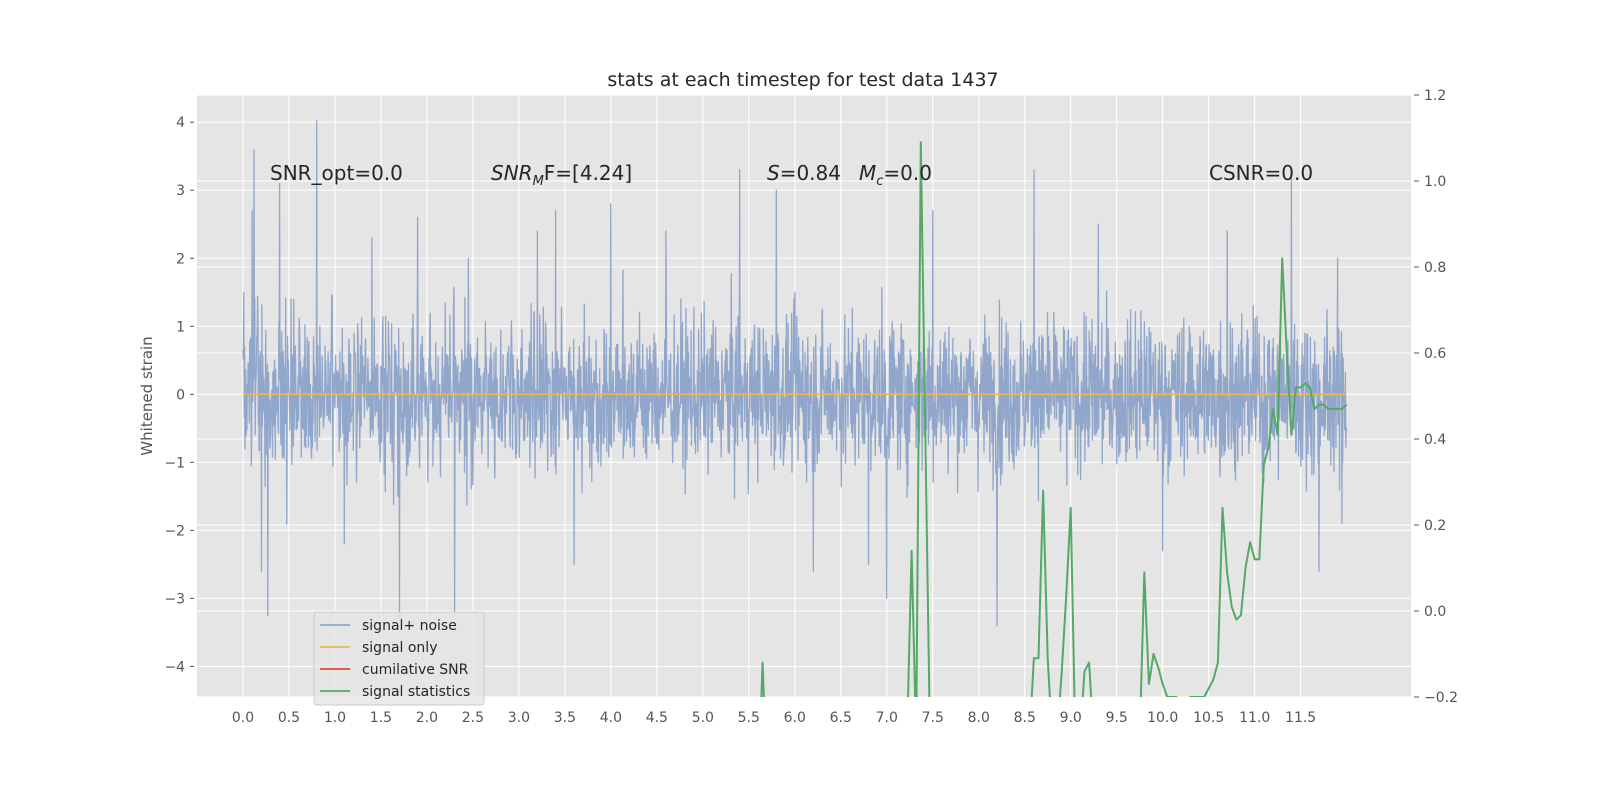 The height and width of the screenshot is (800, 1600). What do you see at coordinates (1300, 718) in the screenshot?
I see `x-tick-label: 11.5` at bounding box center [1300, 718].